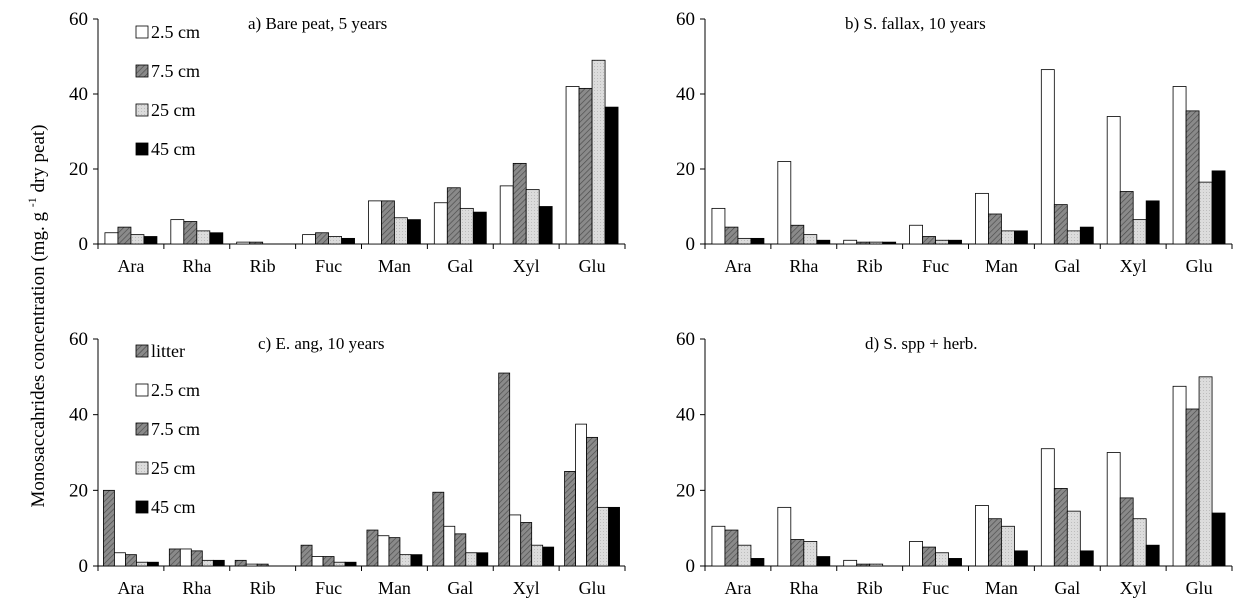 This screenshot has width=1238, height=616. What do you see at coordinates (109, 528) in the screenshot?
I see `bar-litter-ara` at bounding box center [109, 528].